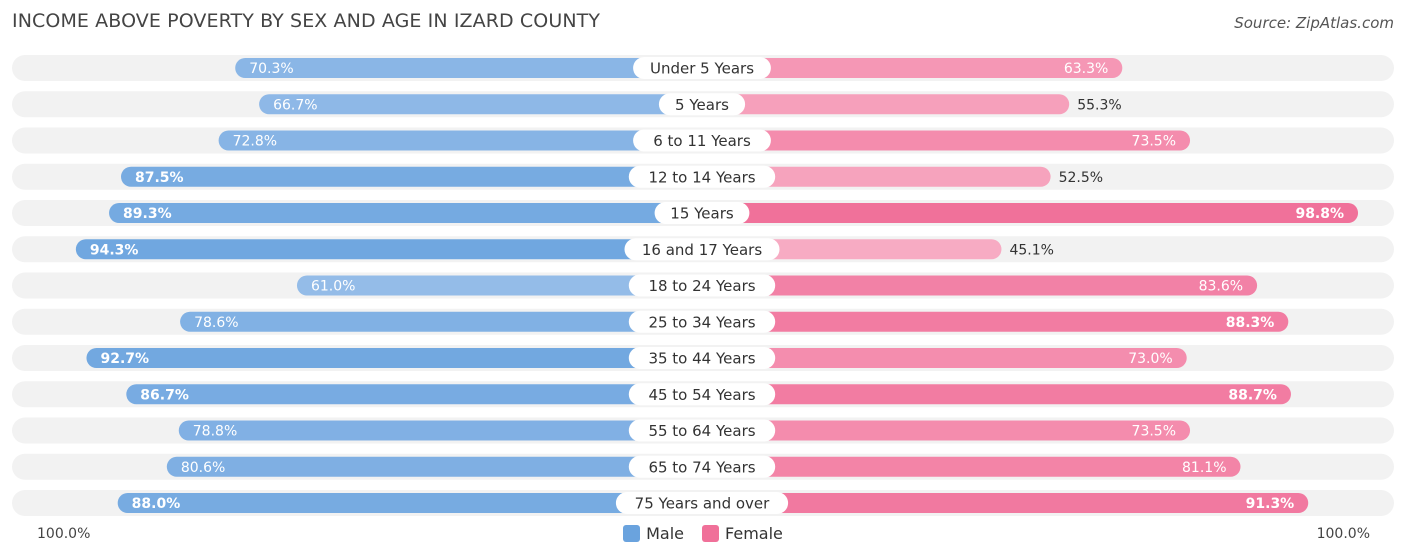 The height and width of the screenshot is (559, 1406). I want to click on data-label-male: 94.3%, so click(114, 250).